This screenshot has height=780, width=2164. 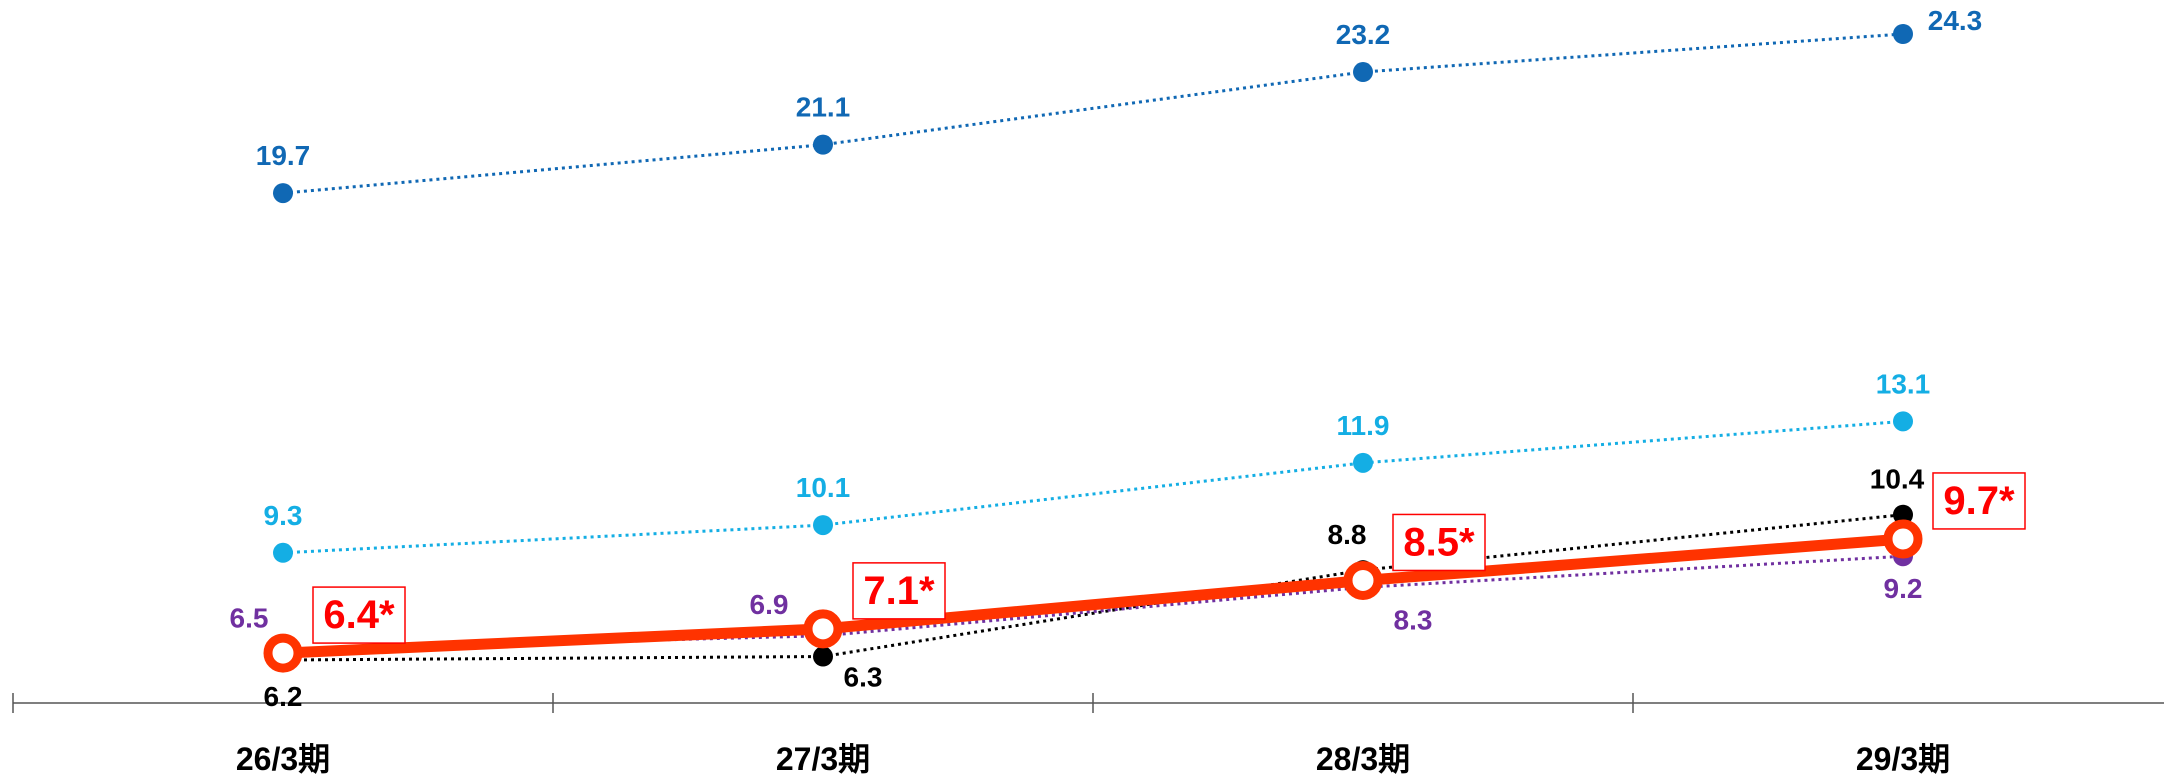 I want to click on data-label: 24.3, so click(x=1955, y=20).